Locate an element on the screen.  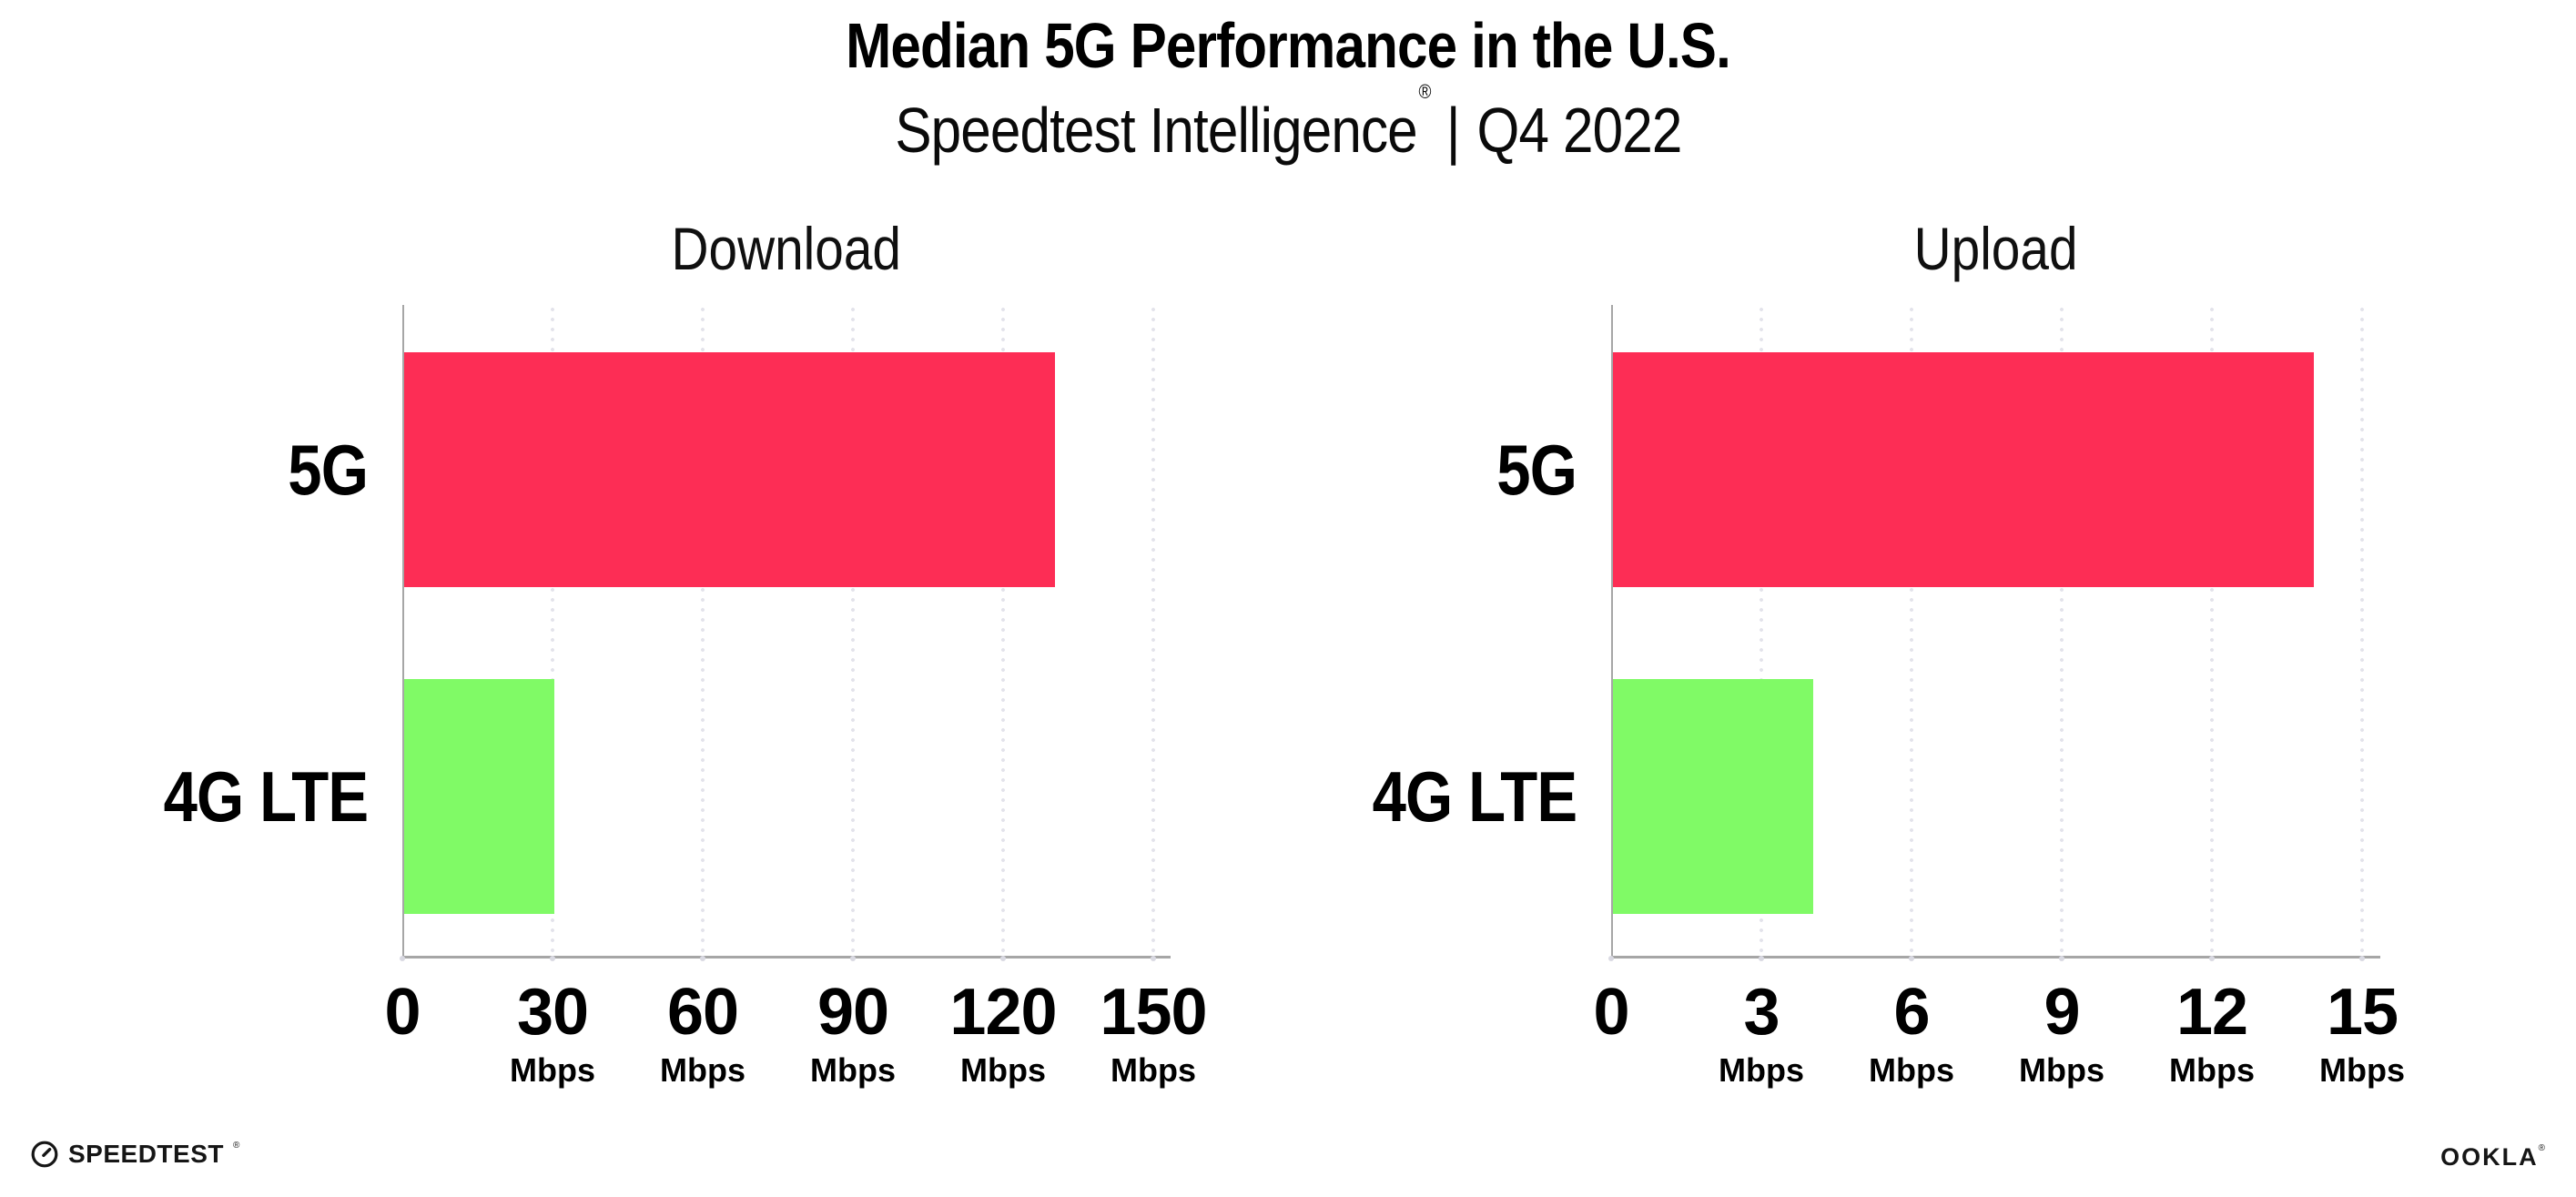
x-tick-value: 60 is located at coordinates (702, 1012).